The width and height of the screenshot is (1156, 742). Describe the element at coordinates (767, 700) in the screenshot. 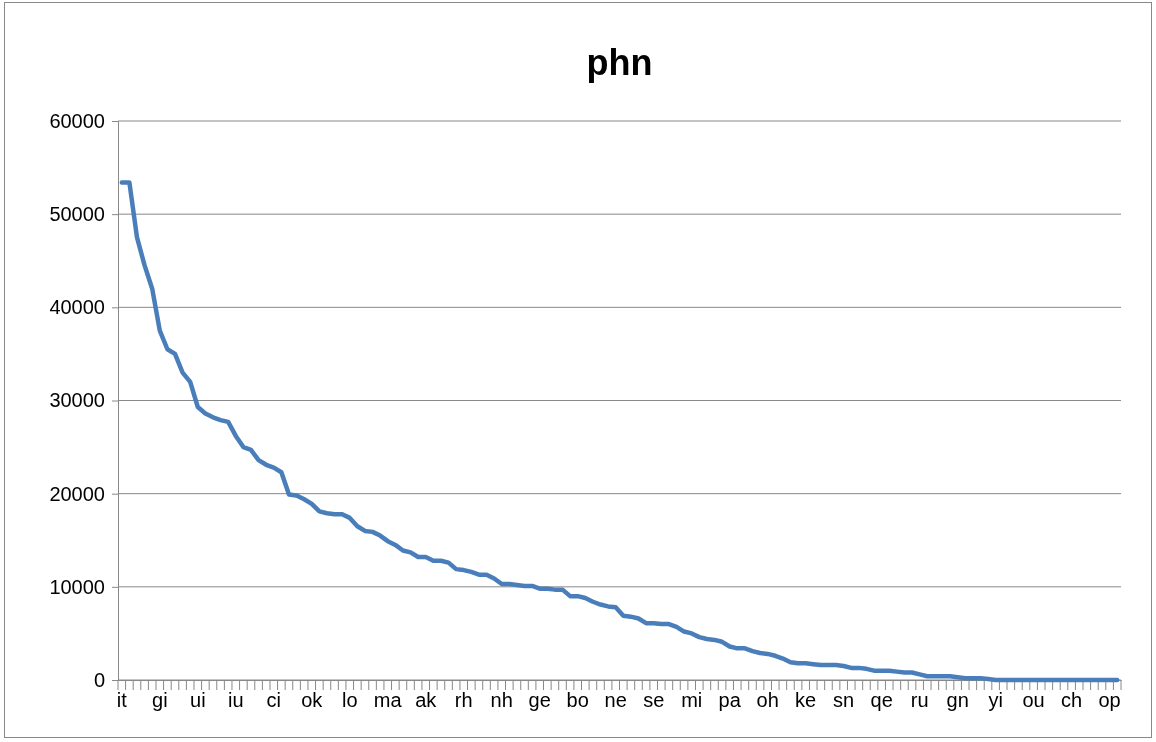

I see `x-tick-label: oh` at that location.